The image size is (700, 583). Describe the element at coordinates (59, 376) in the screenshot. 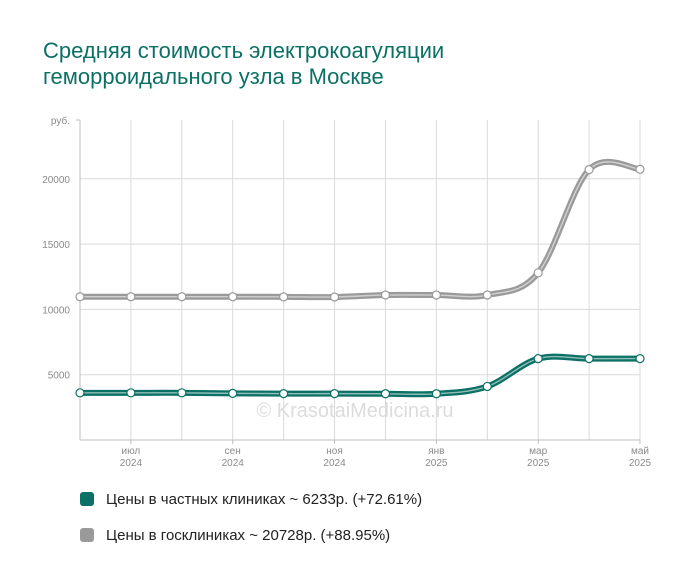

I see `y-tick-label: 5000` at that location.